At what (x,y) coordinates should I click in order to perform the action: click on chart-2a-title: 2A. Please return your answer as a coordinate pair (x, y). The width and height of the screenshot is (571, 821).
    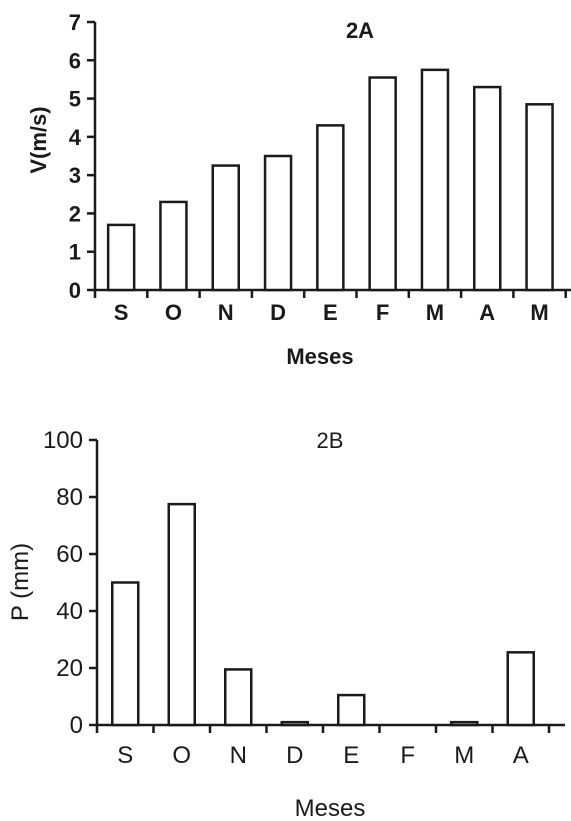
    Looking at the image, I should click on (360, 30).